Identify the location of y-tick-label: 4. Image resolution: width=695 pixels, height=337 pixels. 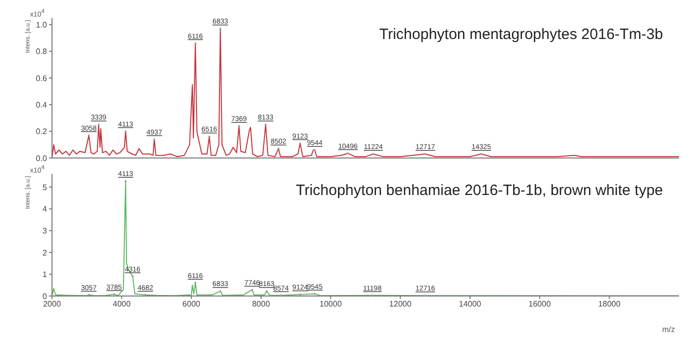
(45, 209).